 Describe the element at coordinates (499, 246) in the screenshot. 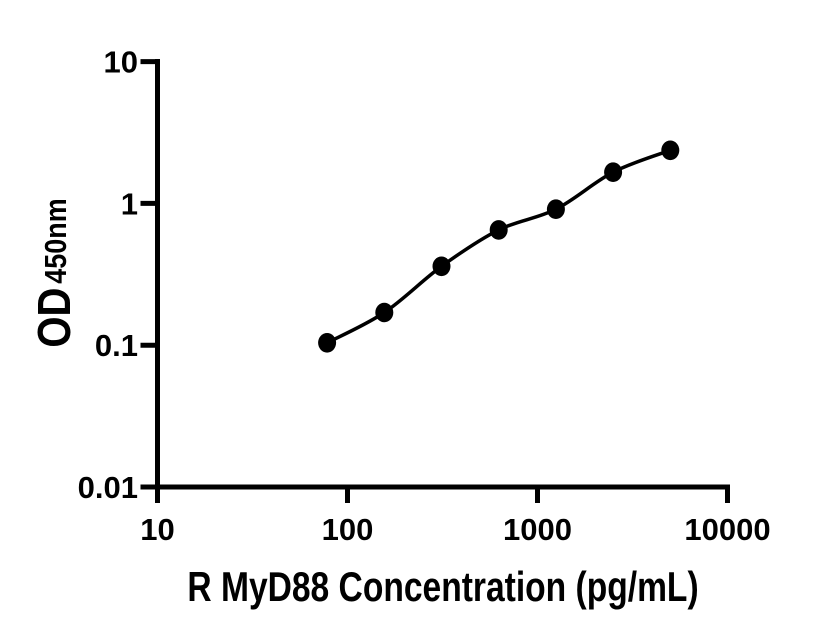

I see `data-points` at that location.